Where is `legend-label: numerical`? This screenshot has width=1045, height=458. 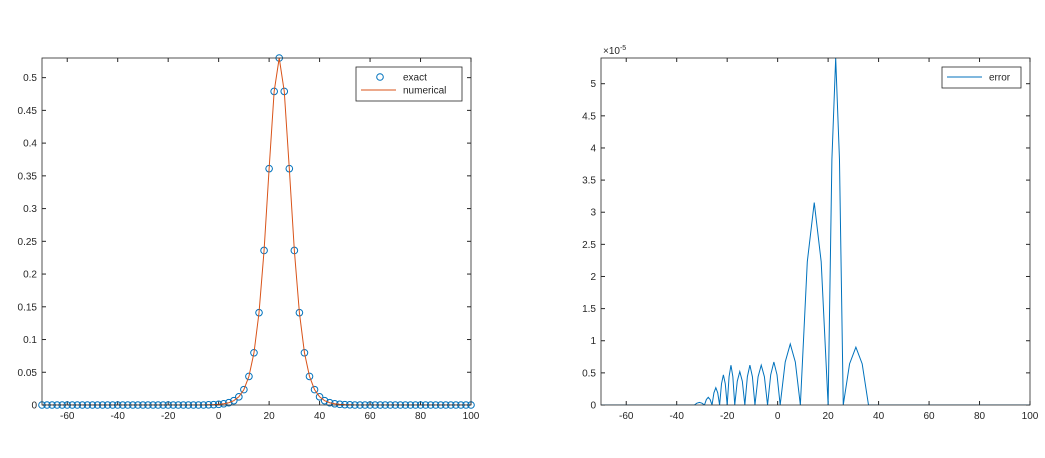 legend-label: numerical is located at coordinates (424, 91).